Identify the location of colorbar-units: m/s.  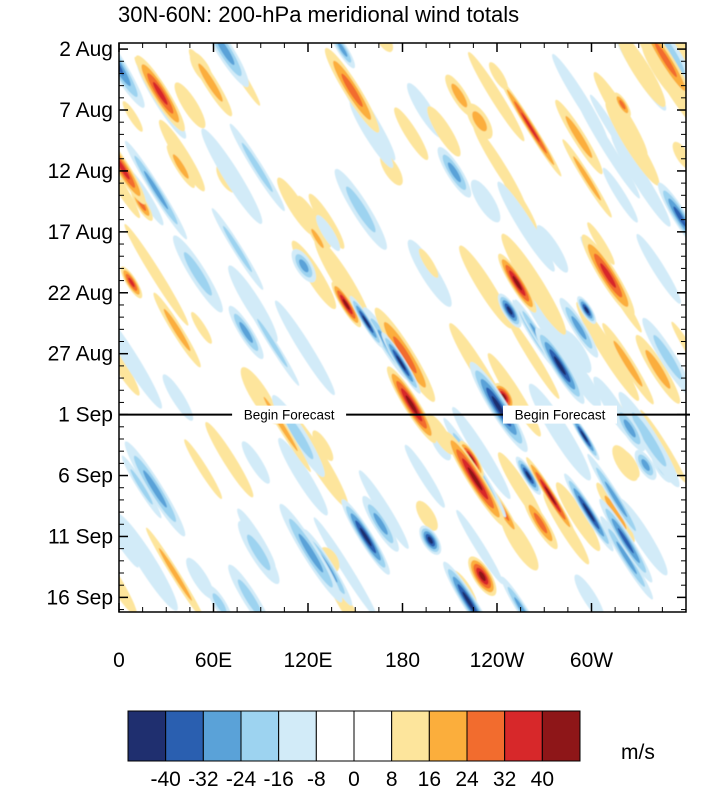
(638, 752).